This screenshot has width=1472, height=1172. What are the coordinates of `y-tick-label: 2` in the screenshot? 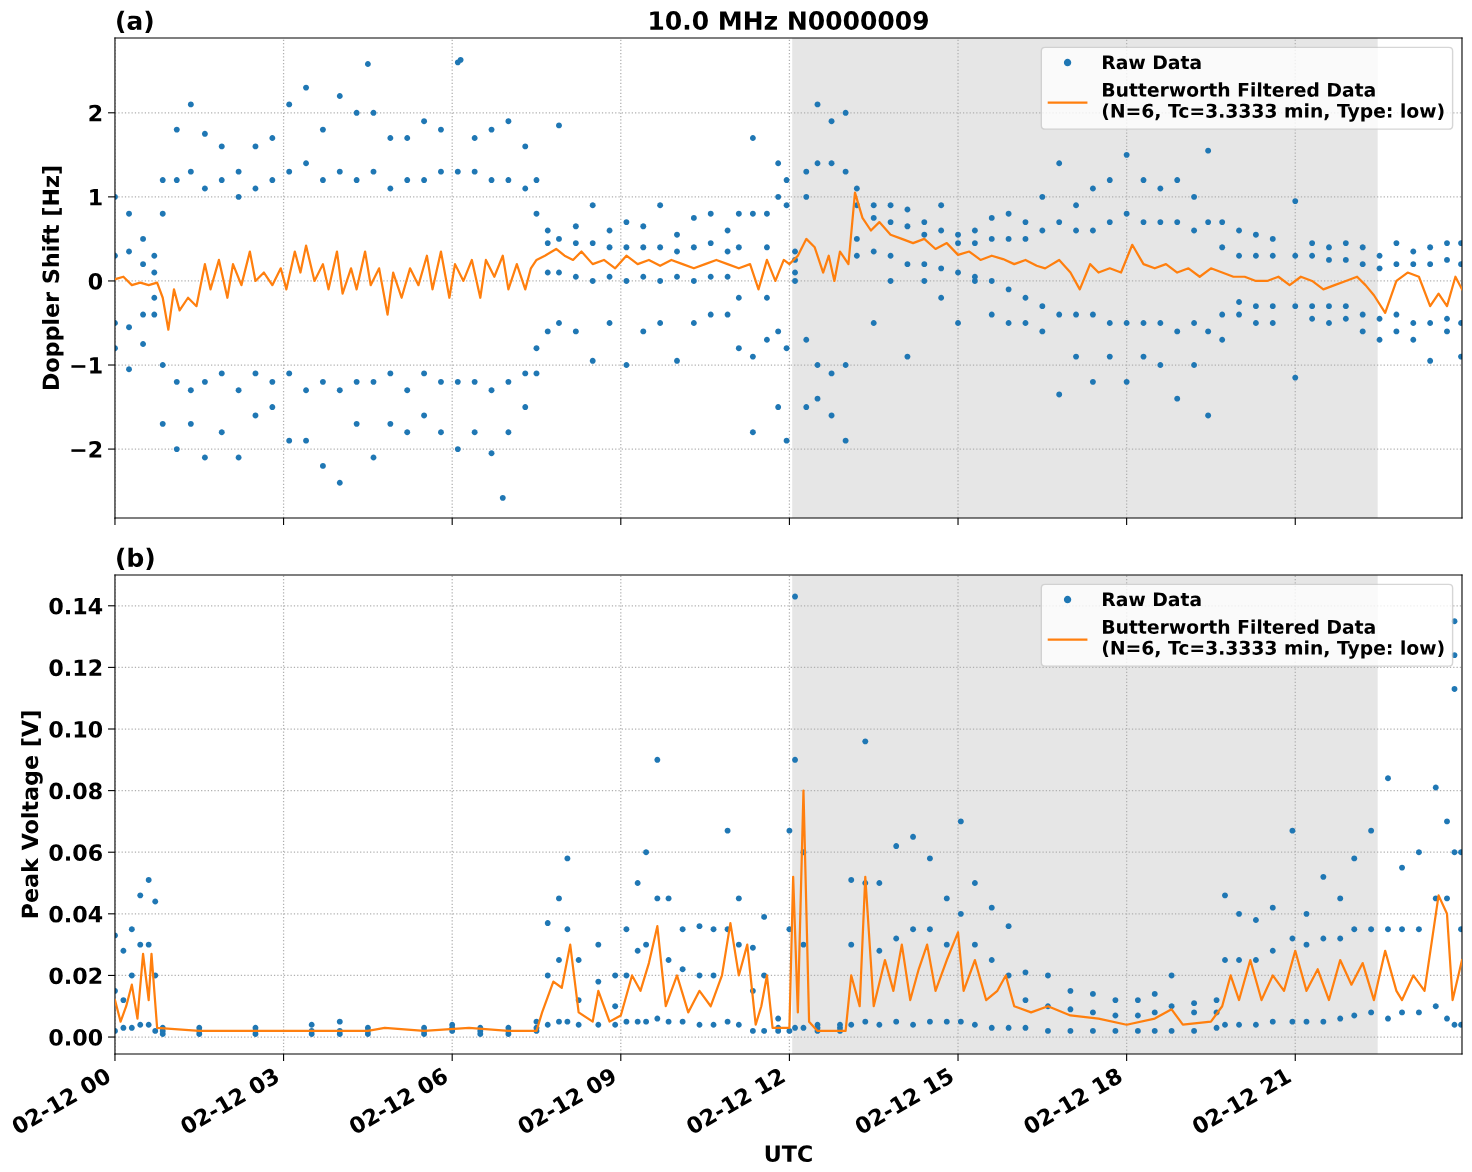 It's located at (95, 113).